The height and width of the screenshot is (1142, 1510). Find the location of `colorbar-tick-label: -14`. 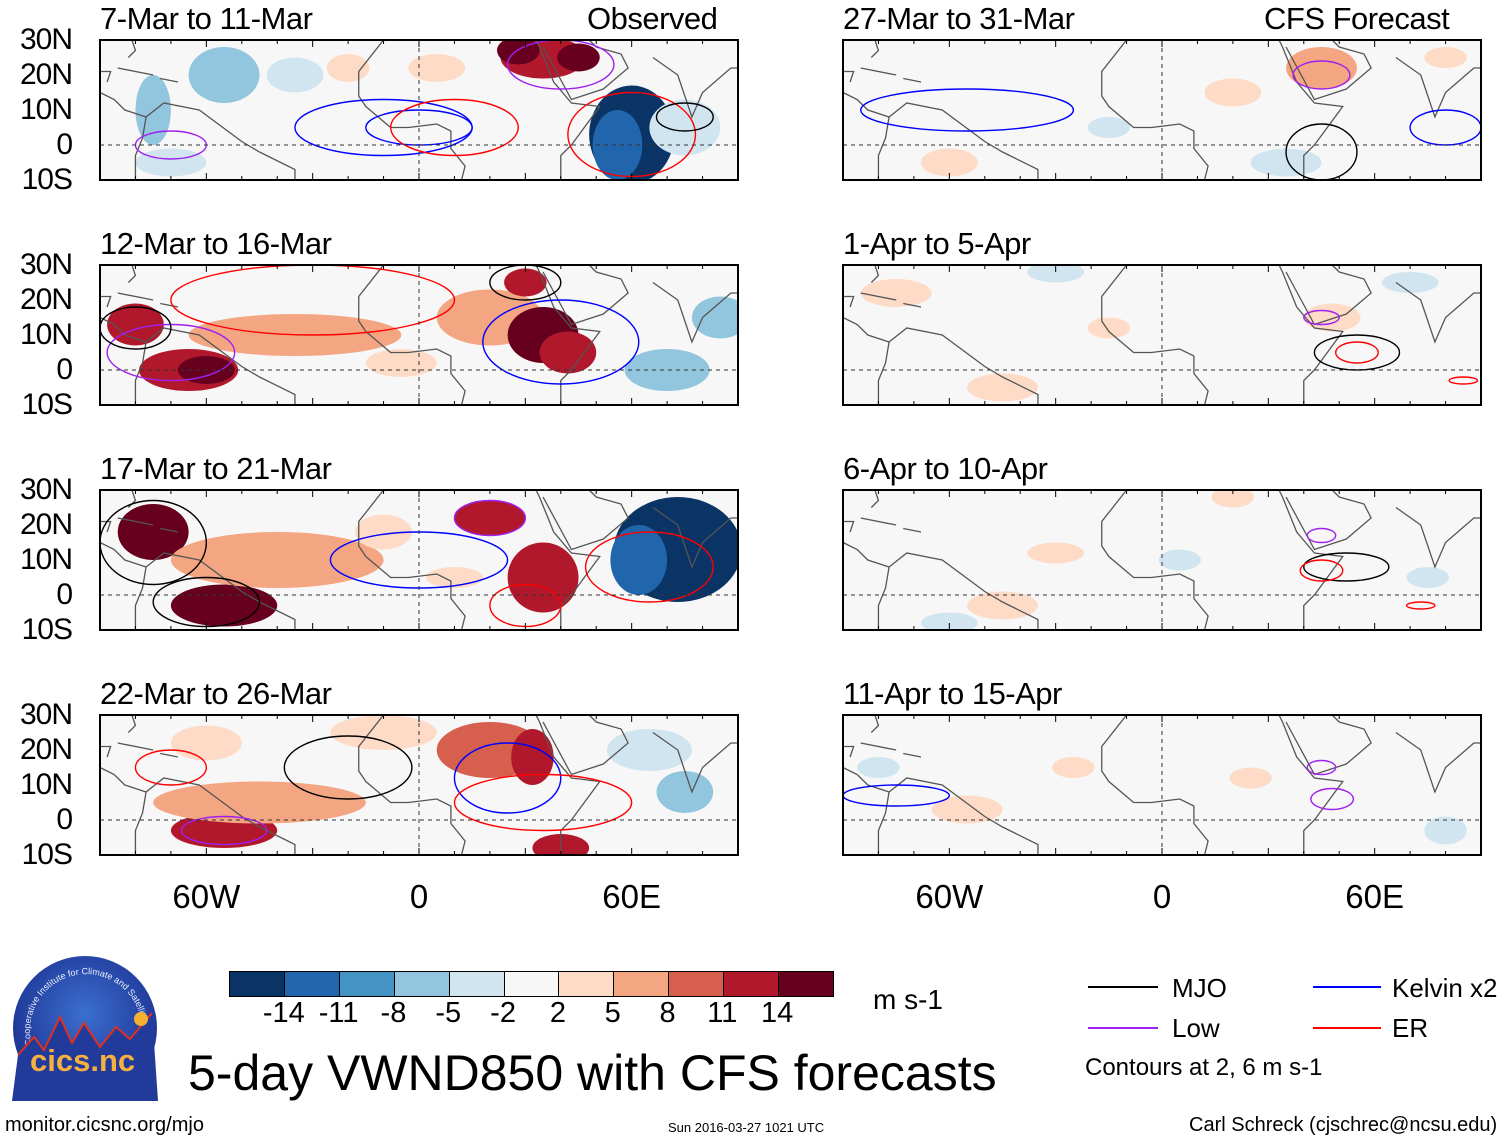

colorbar-tick-label: -14 is located at coordinates (283, 1013).